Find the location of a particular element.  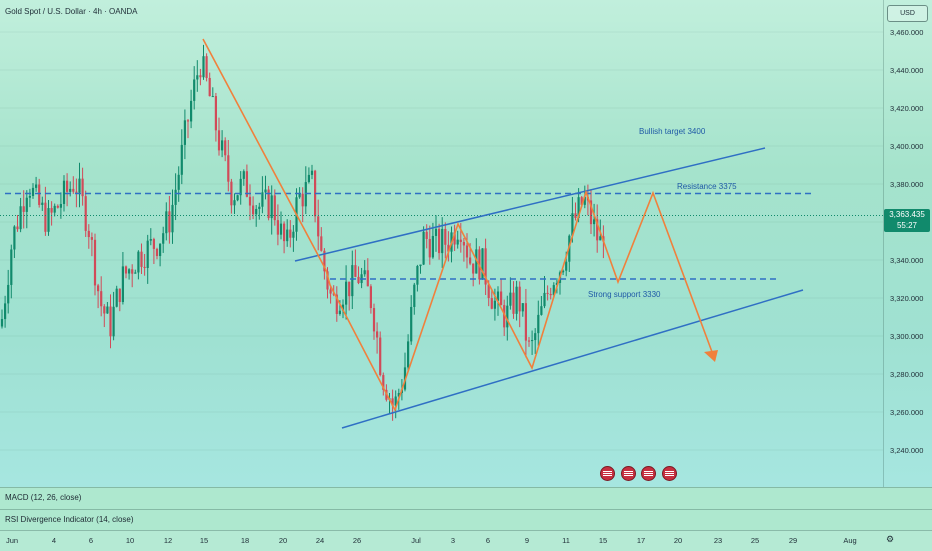

date-tick: Jun is located at coordinates (12, 540).